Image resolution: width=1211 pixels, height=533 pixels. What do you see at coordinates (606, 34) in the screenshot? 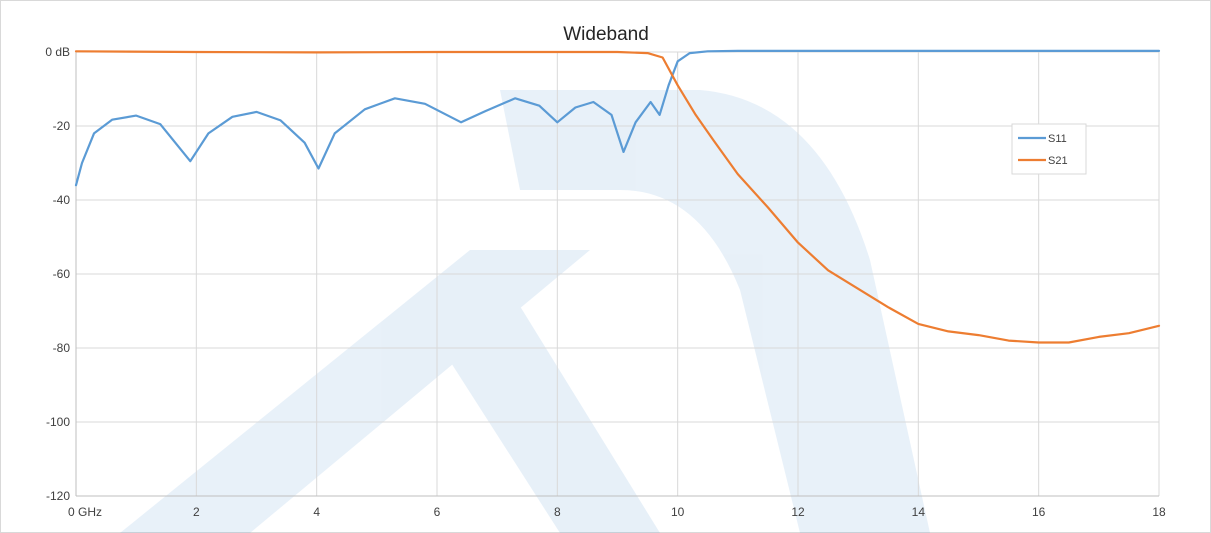
I see `chart-title: Wideband` at bounding box center [606, 34].